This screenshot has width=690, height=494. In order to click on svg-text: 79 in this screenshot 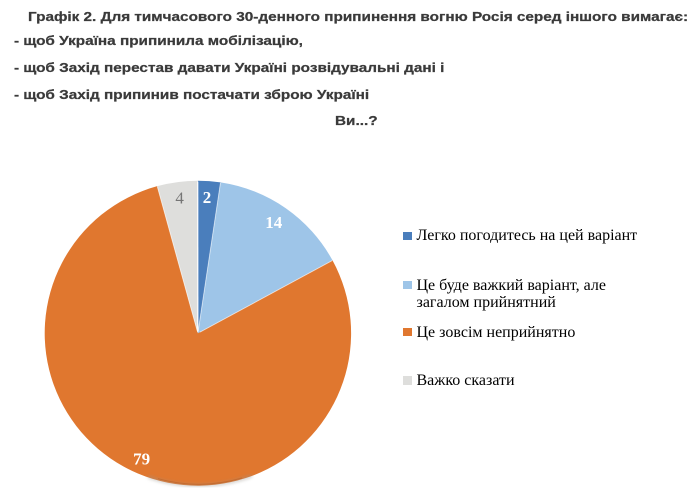, I will do `click(141, 459)`.